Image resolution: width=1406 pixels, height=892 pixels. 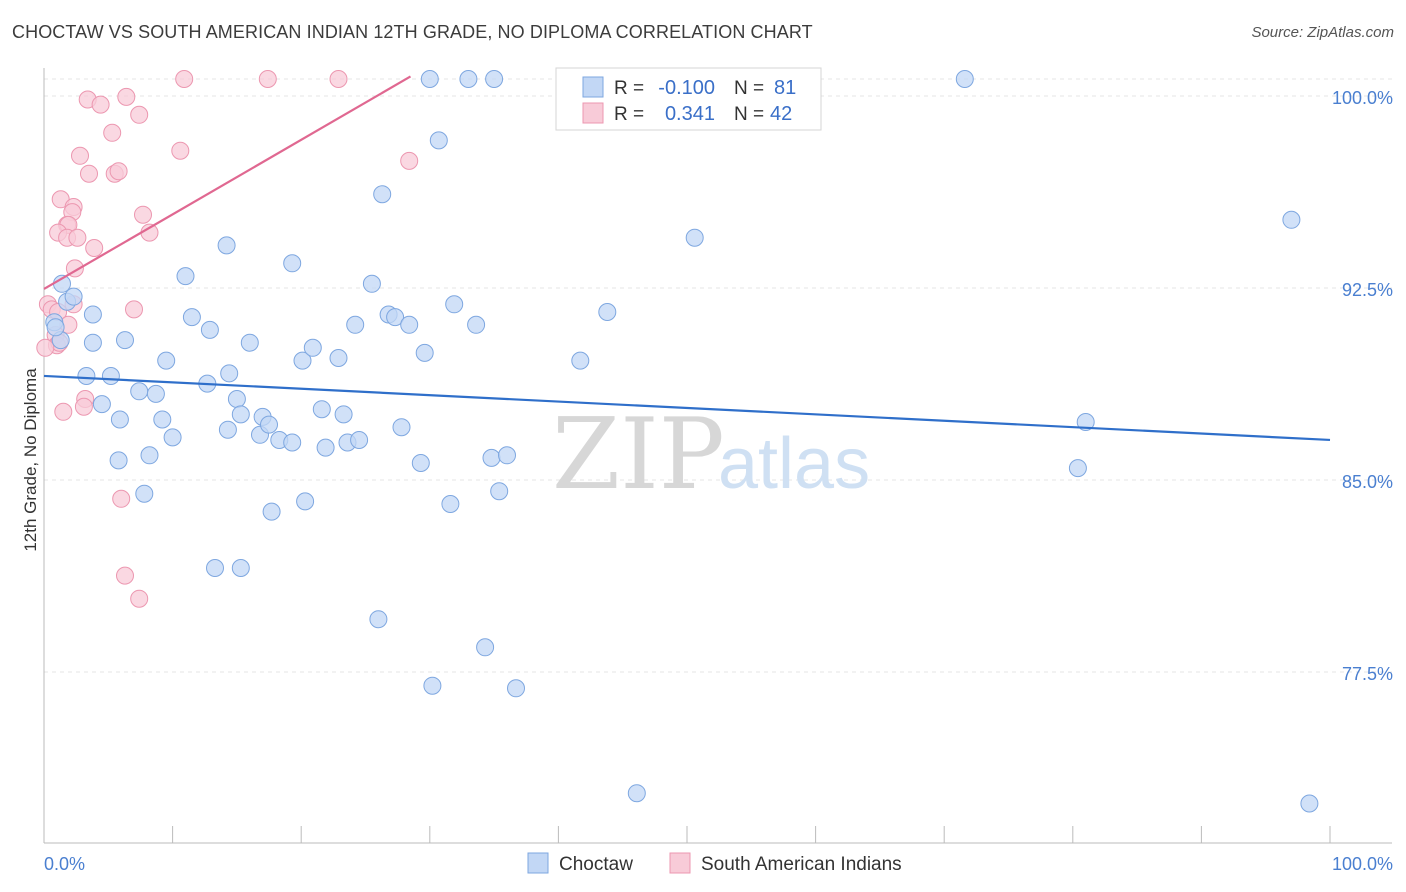 I want to click on bottom-legend-swatch-choctaw, so click(x=538, y=863).